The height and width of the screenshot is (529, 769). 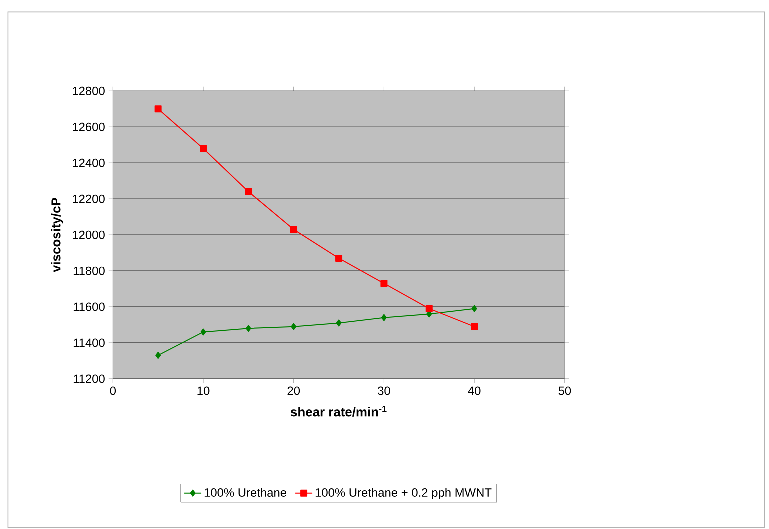 What do you see at coordinates (245, 492) in the screenshot?
I see `legend-label: 100% Urethane` at bounding box center [245, 492].